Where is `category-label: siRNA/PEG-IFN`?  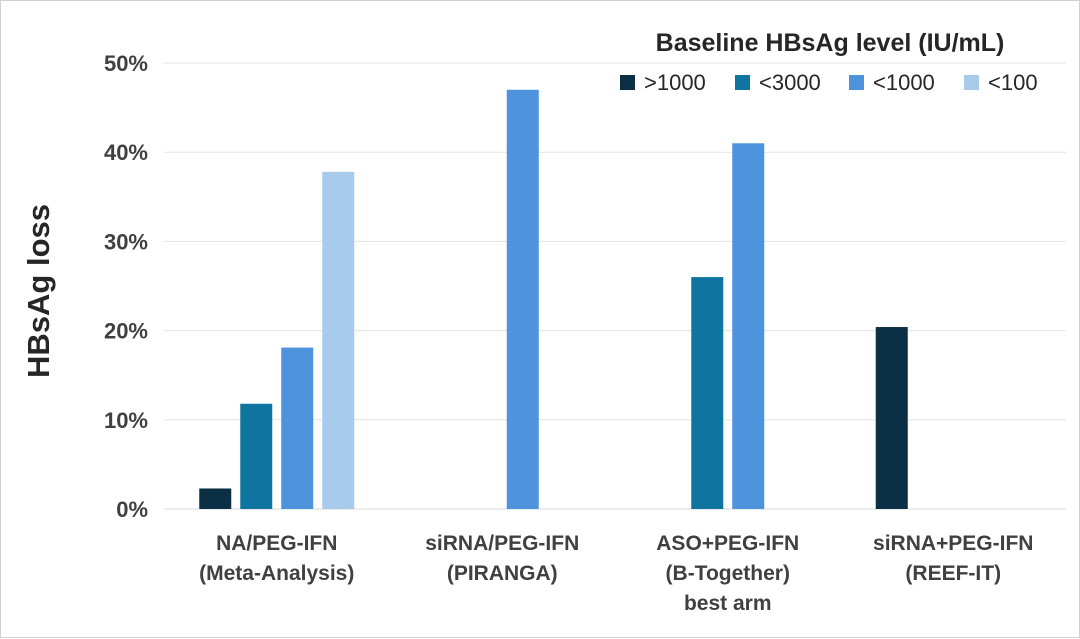
category-label: siRNA/PEG-IFN is located at coordinates (502, 543).